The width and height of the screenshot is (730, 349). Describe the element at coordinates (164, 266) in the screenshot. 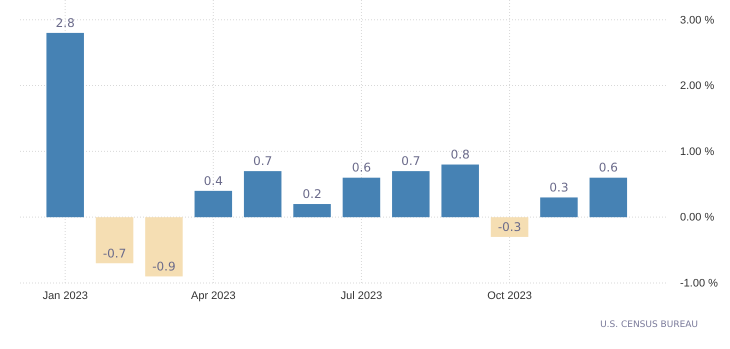

I see `data-label: -0.9` at that location.